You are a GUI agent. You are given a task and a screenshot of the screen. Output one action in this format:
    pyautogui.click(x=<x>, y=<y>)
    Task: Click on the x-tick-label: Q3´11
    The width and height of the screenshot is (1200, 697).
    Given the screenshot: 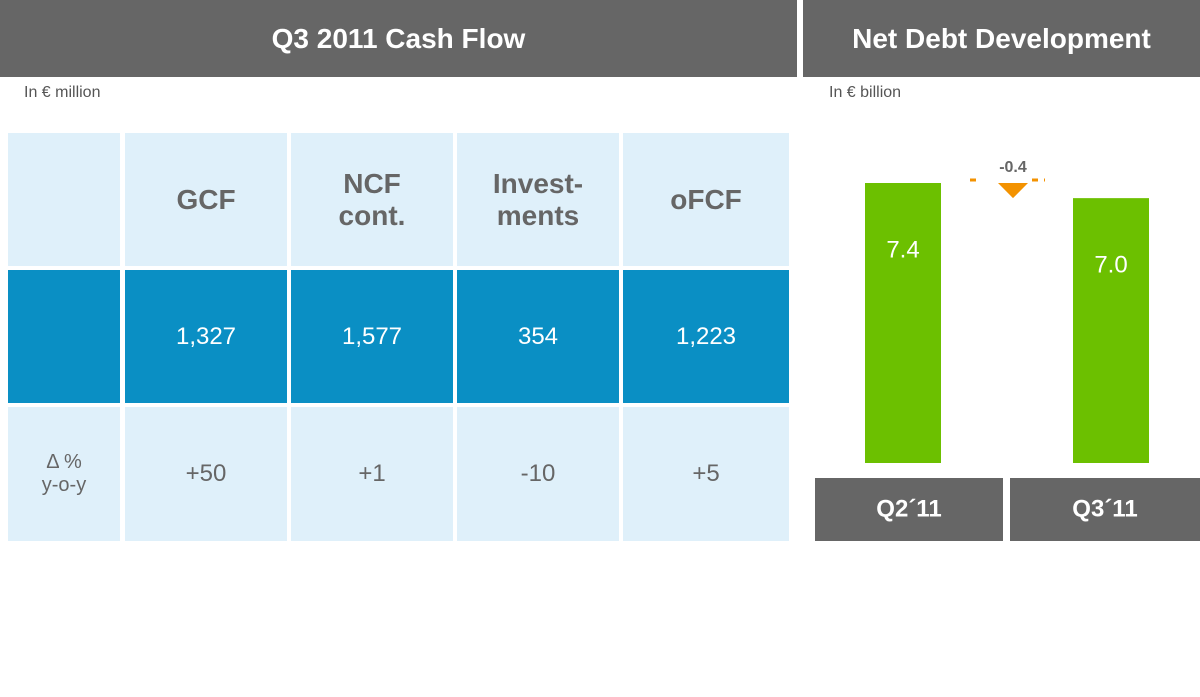 What is the action you would take?
    pyautogui.click(x=1104, y=508)
    